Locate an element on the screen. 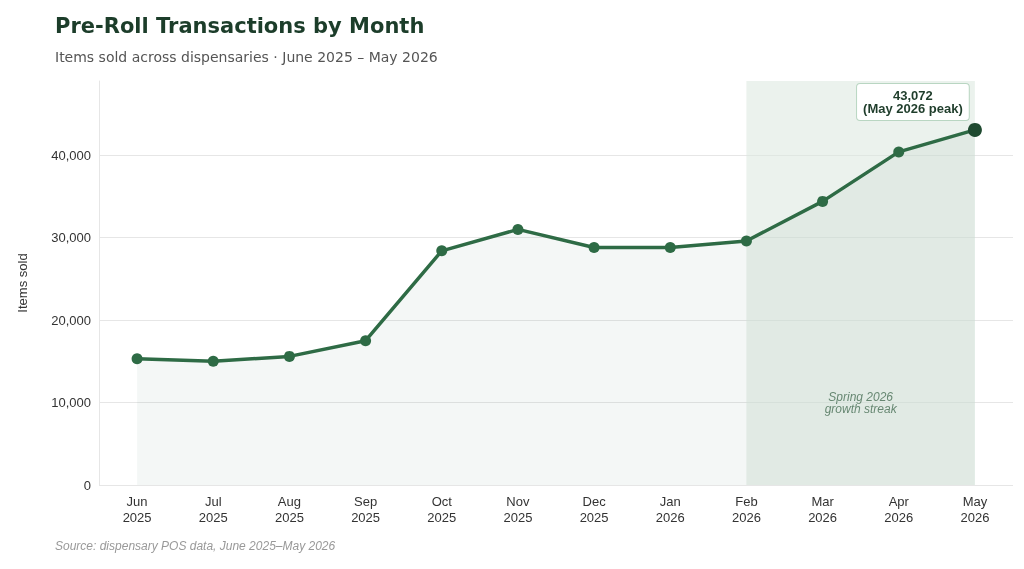 This screenshot has width=1024, height=569. x-tick-label: Jan 2026 is located at coordinates (670, 509).